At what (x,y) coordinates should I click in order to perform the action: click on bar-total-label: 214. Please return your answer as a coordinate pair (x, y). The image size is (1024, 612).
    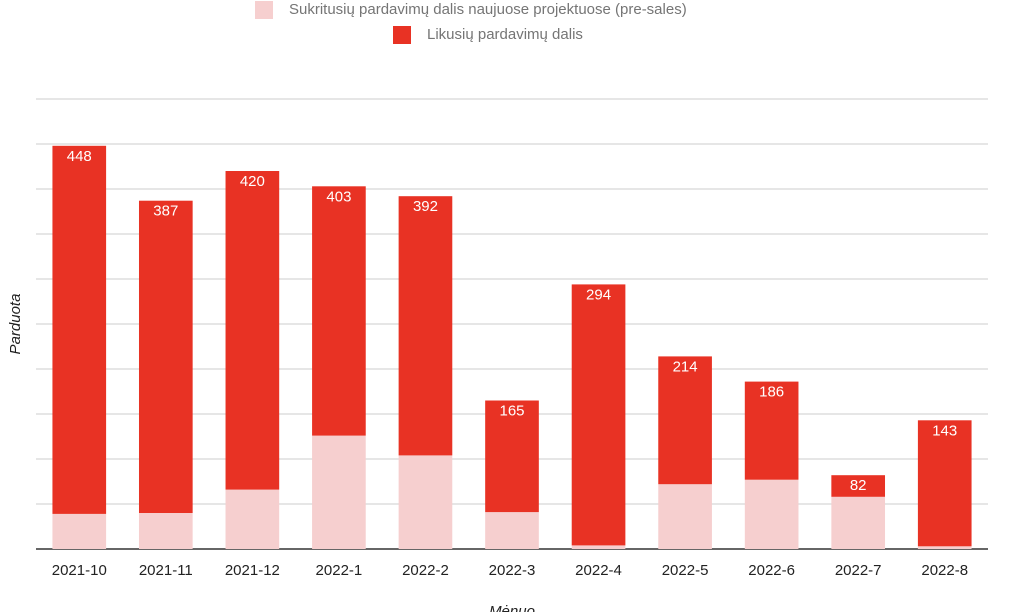
    Looking at the image, I should click on (685, 366).